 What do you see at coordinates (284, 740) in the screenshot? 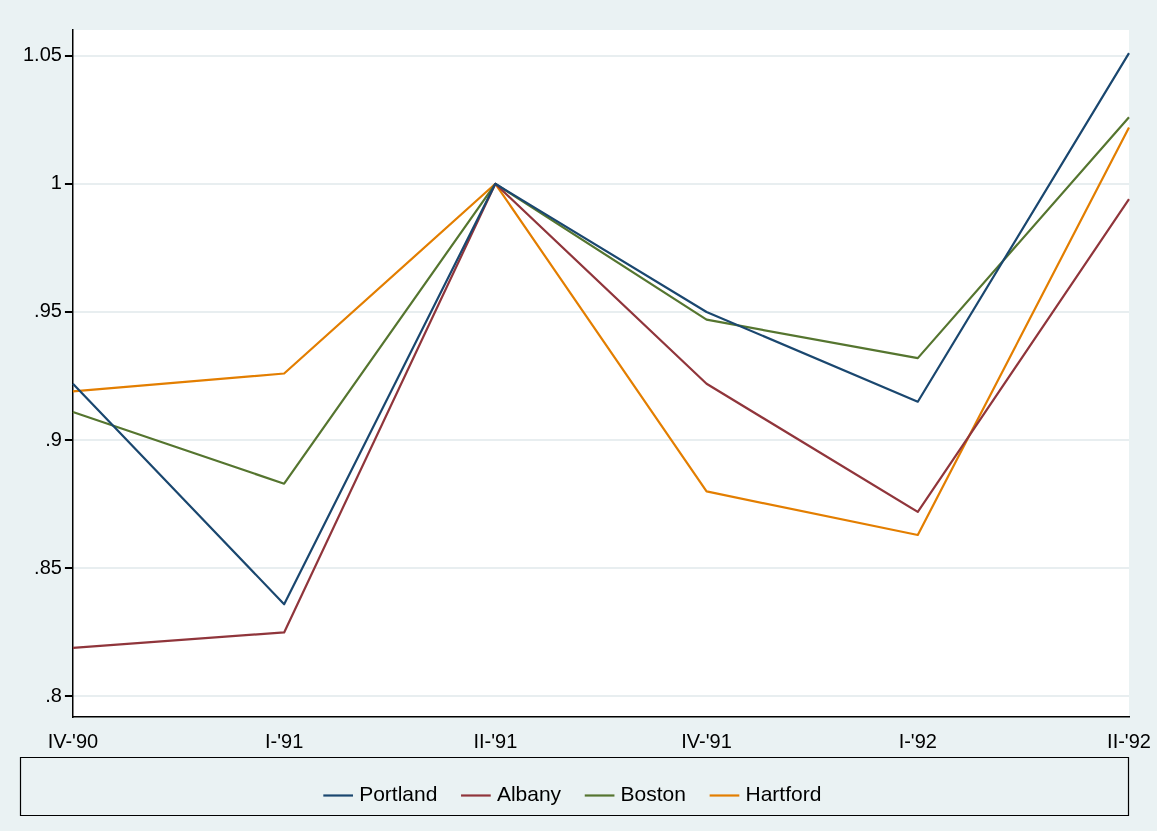
I see `x-tick-label: I-'91` at bounding box center [284, 740].